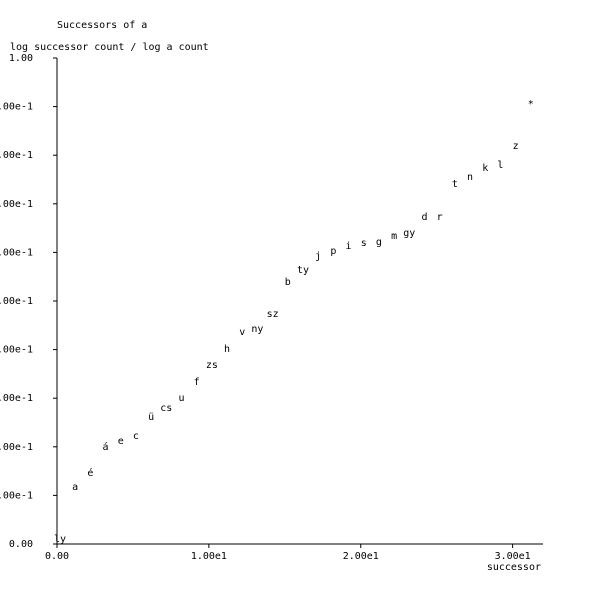 The width and height of the screenshot is (600, 600). Describe the element at coordinates (273, 314) in the screenshot. I see `point-label: sz` at that location.